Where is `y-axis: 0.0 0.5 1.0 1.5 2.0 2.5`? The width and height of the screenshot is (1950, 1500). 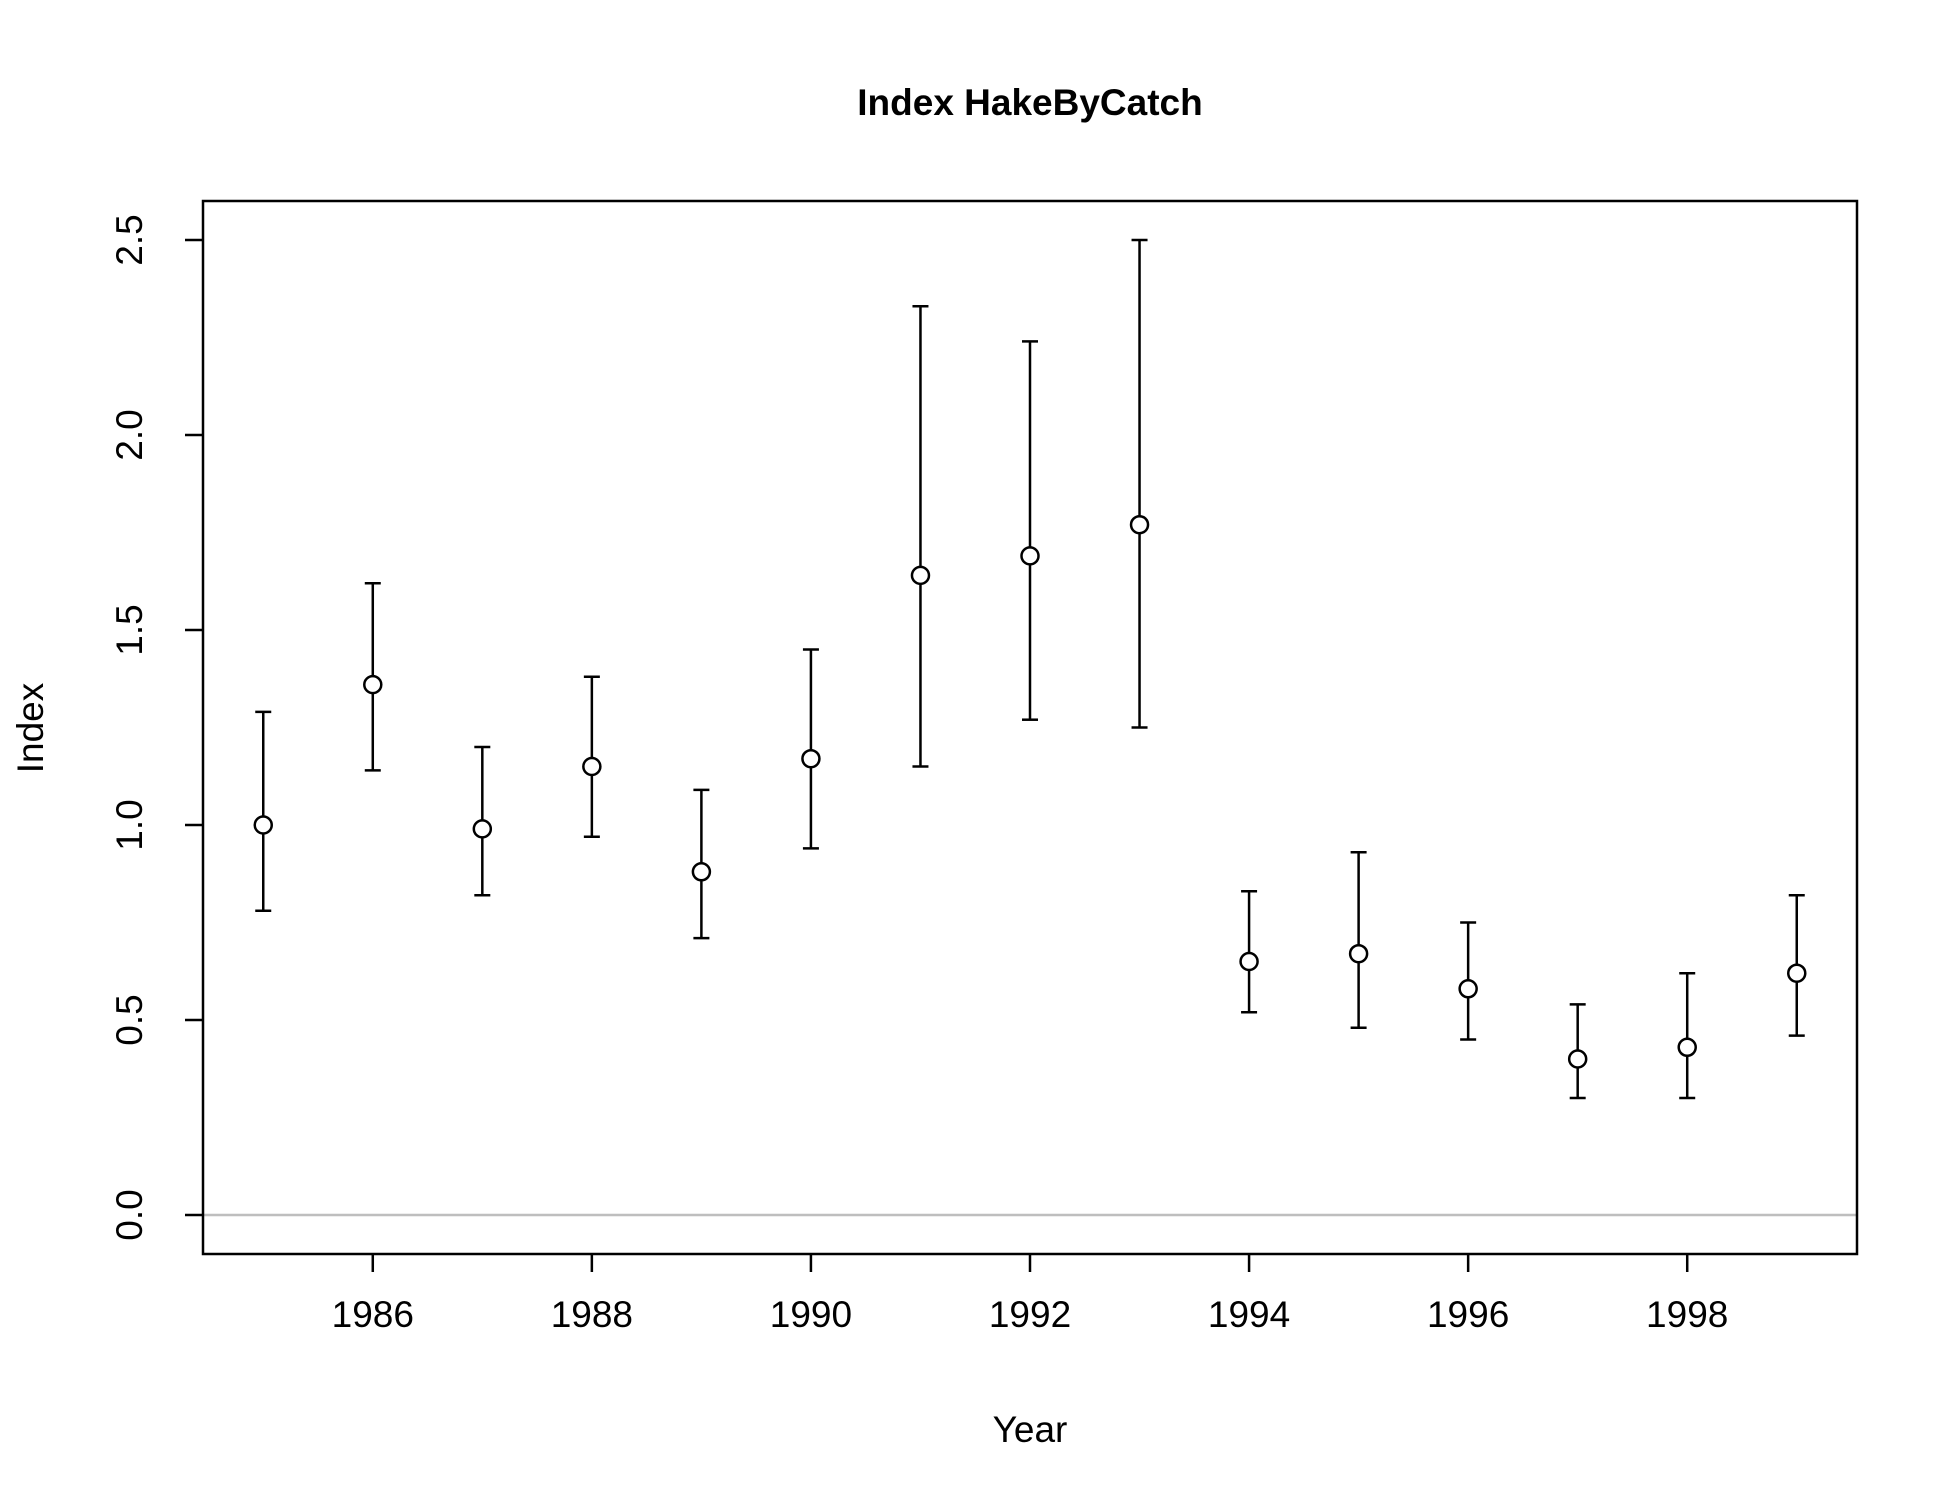
y-axis: 0.0 0.5 1.0 1.5 2.0 2.5 is located at coordinates (156, 727).